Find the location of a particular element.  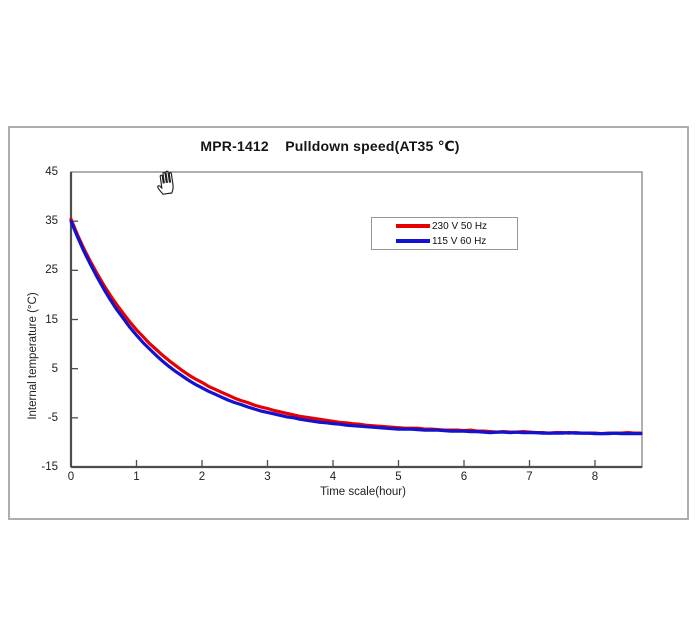

legend-label-230v-50hz: 230 V 50 Hz is located at coordinates (460, 226).